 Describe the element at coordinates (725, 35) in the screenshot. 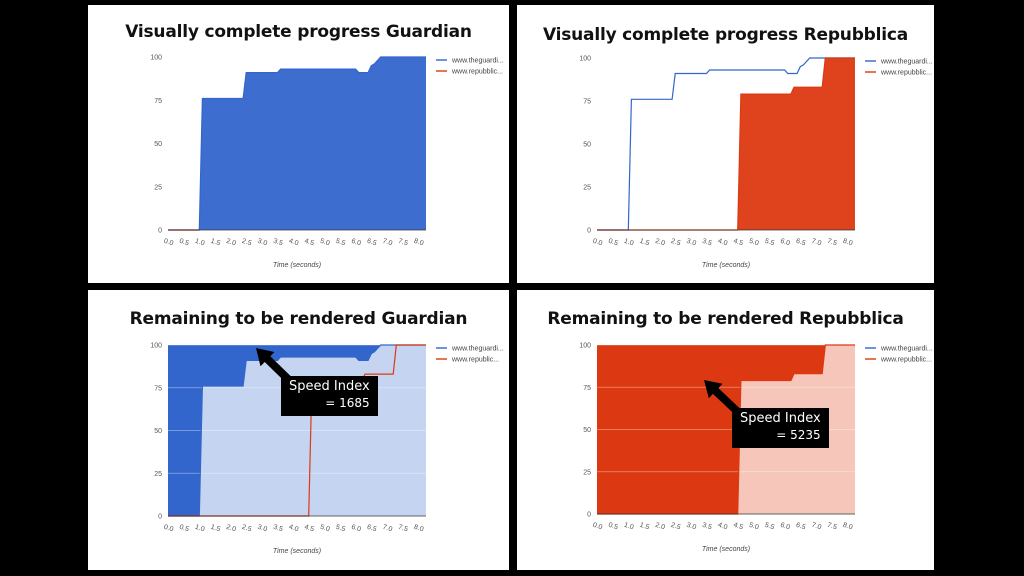

I see `chart-title: Visually complete progress Repubblica` at that location.